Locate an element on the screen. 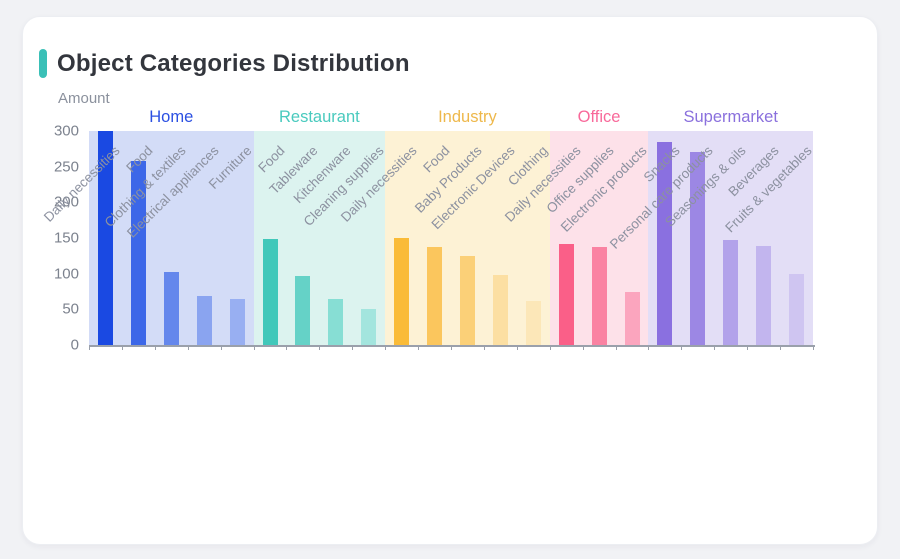 This screenshot has height=559, width=900. y-axis-tick-label: 200 is located at coordinates (66, 202).